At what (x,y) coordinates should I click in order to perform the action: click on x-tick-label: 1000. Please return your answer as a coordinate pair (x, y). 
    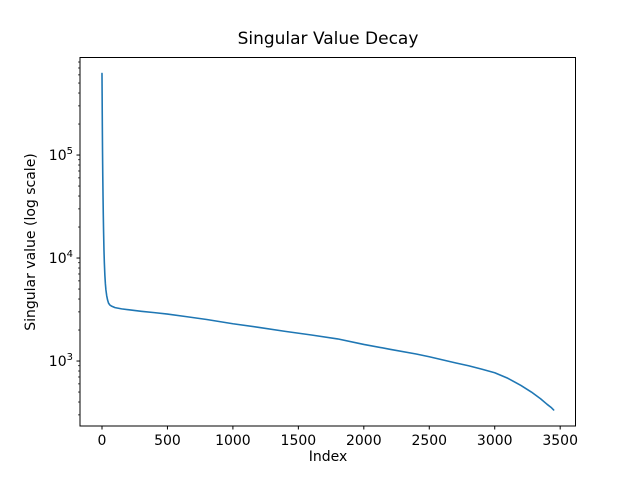
    Looking at the image, I should click on (233, 441).